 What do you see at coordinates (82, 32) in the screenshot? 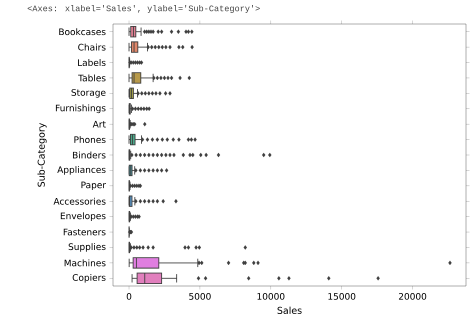
I see `y-tick-label: Bookcases` at bounding box center [82, 32].